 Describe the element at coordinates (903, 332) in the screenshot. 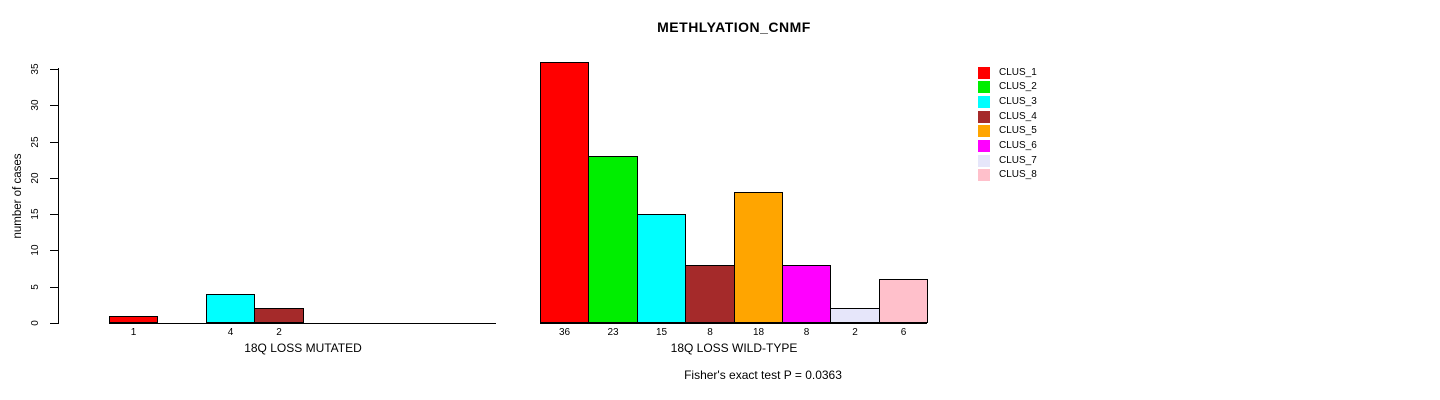

I see `bar-value-label: 6` at that location.